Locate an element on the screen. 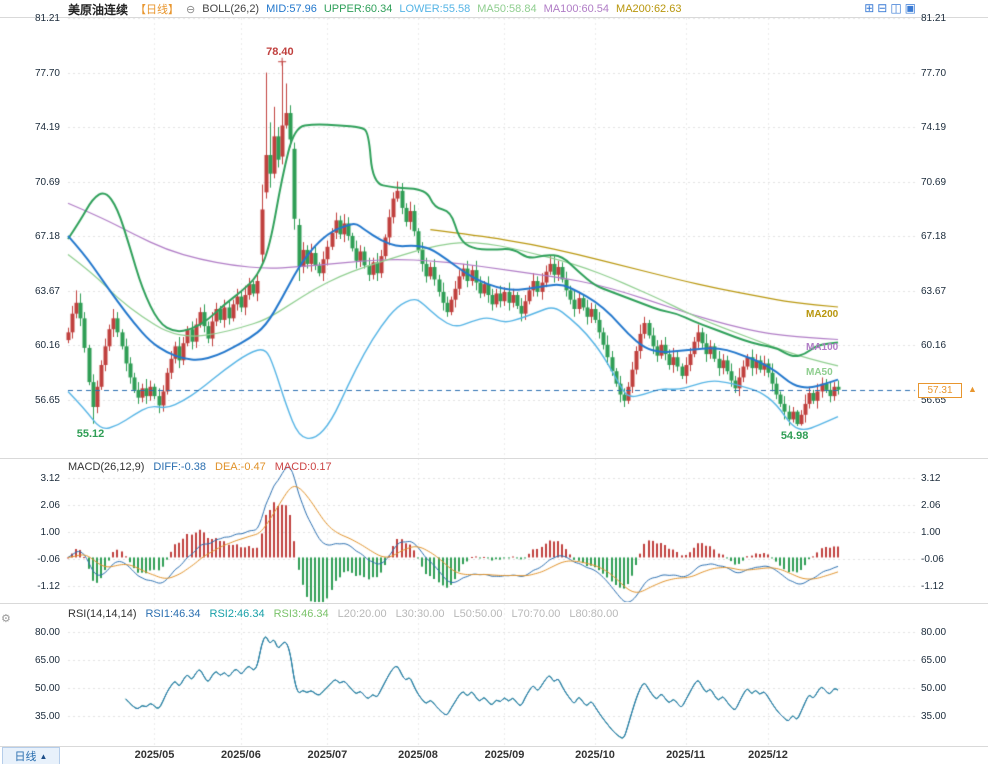 The image size is (988, 764). macd-axis-label-right: 2.06 is located at coordinates (931, 505).